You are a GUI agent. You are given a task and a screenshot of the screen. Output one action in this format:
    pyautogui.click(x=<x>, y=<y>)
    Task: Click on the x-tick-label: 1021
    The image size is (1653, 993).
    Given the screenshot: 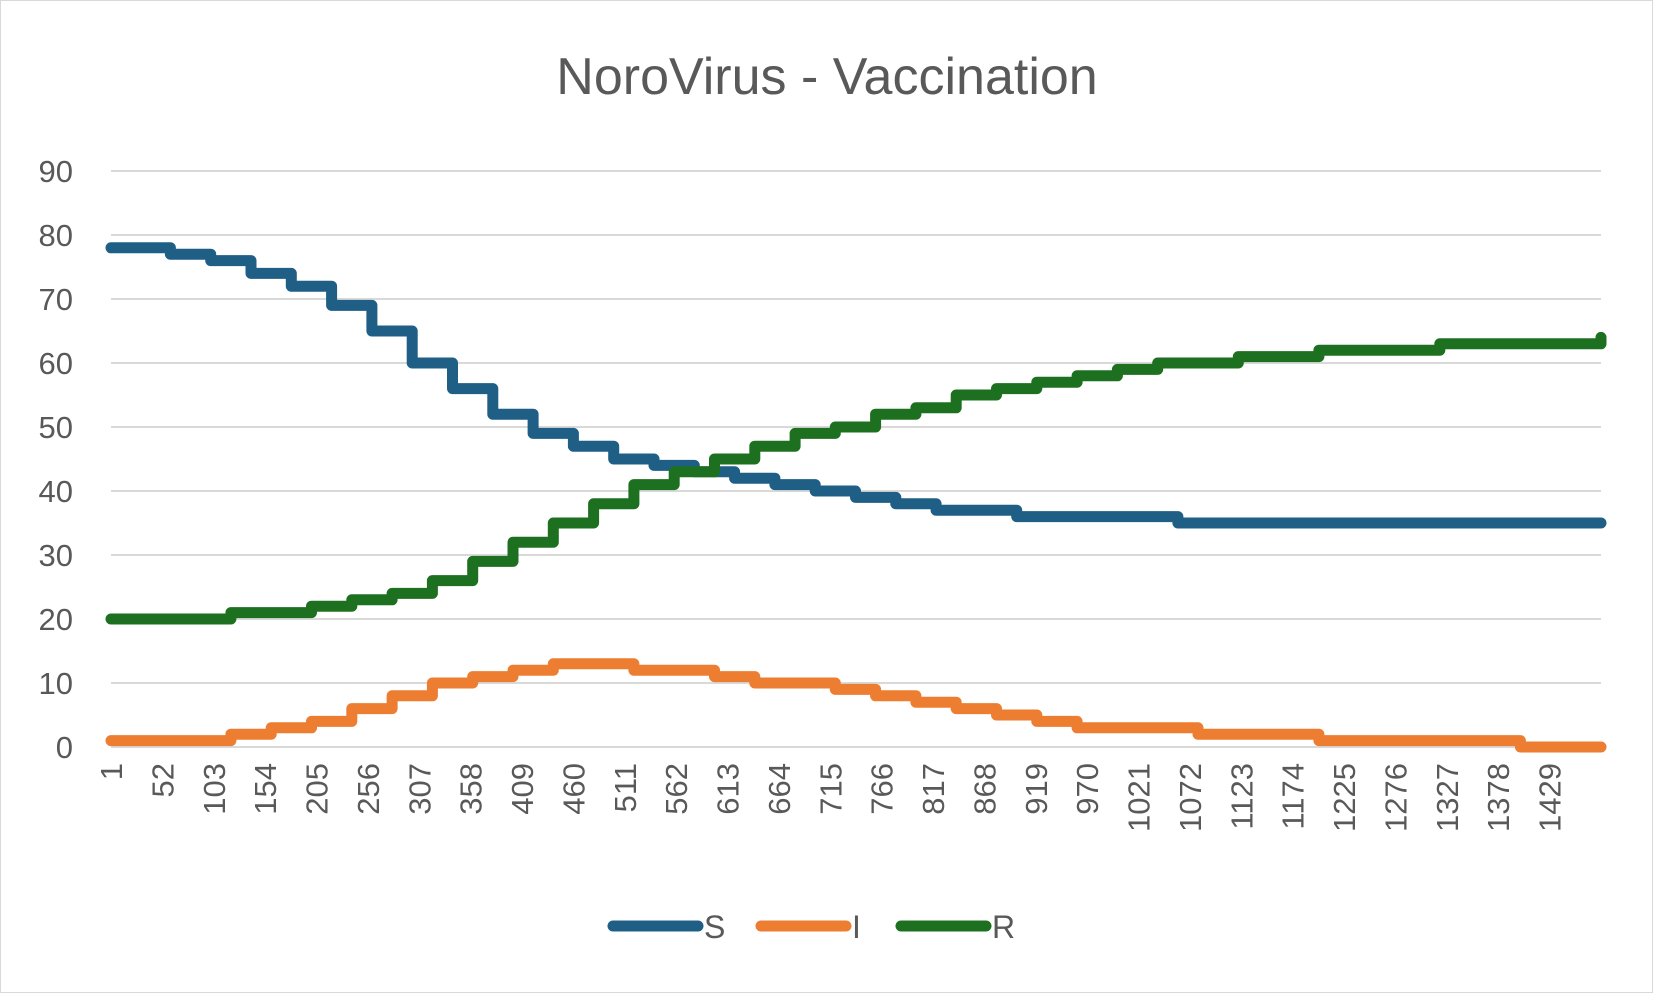 What is the action you would take?
    pyautogui.click(x=1139, y=797)
    